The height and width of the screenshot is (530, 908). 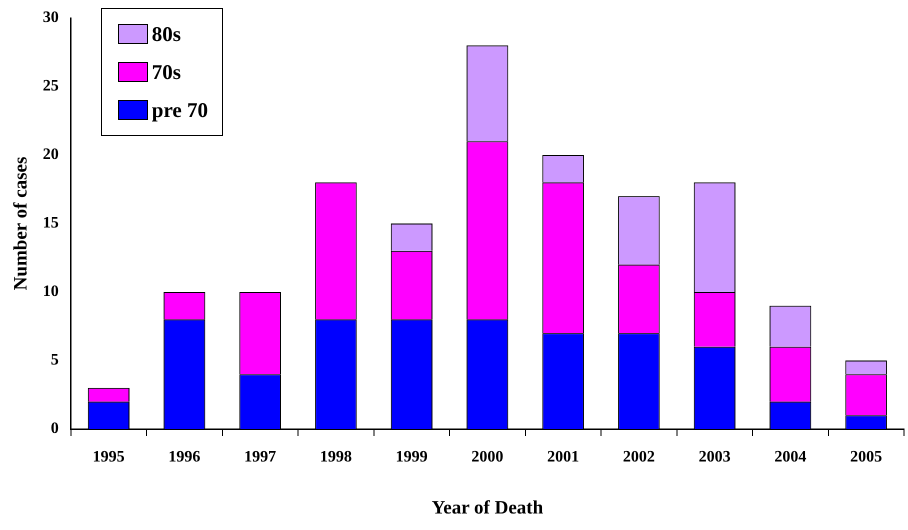 What do you see at coordinates (50, 155) in the screenshot?
I see `y-tick-label: 20` at bounding box center [50, 155].